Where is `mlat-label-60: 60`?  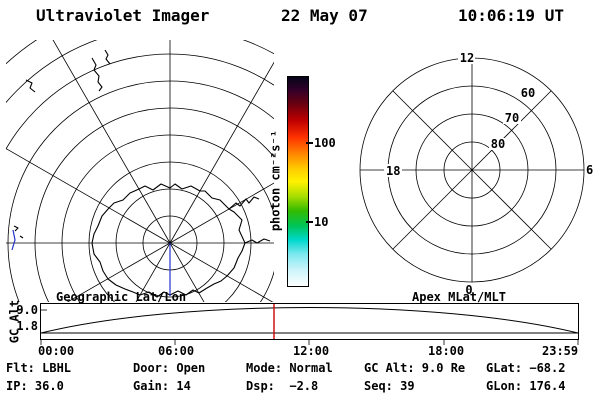
mlat-label-60: 60 is located at coordinates (528, 93).